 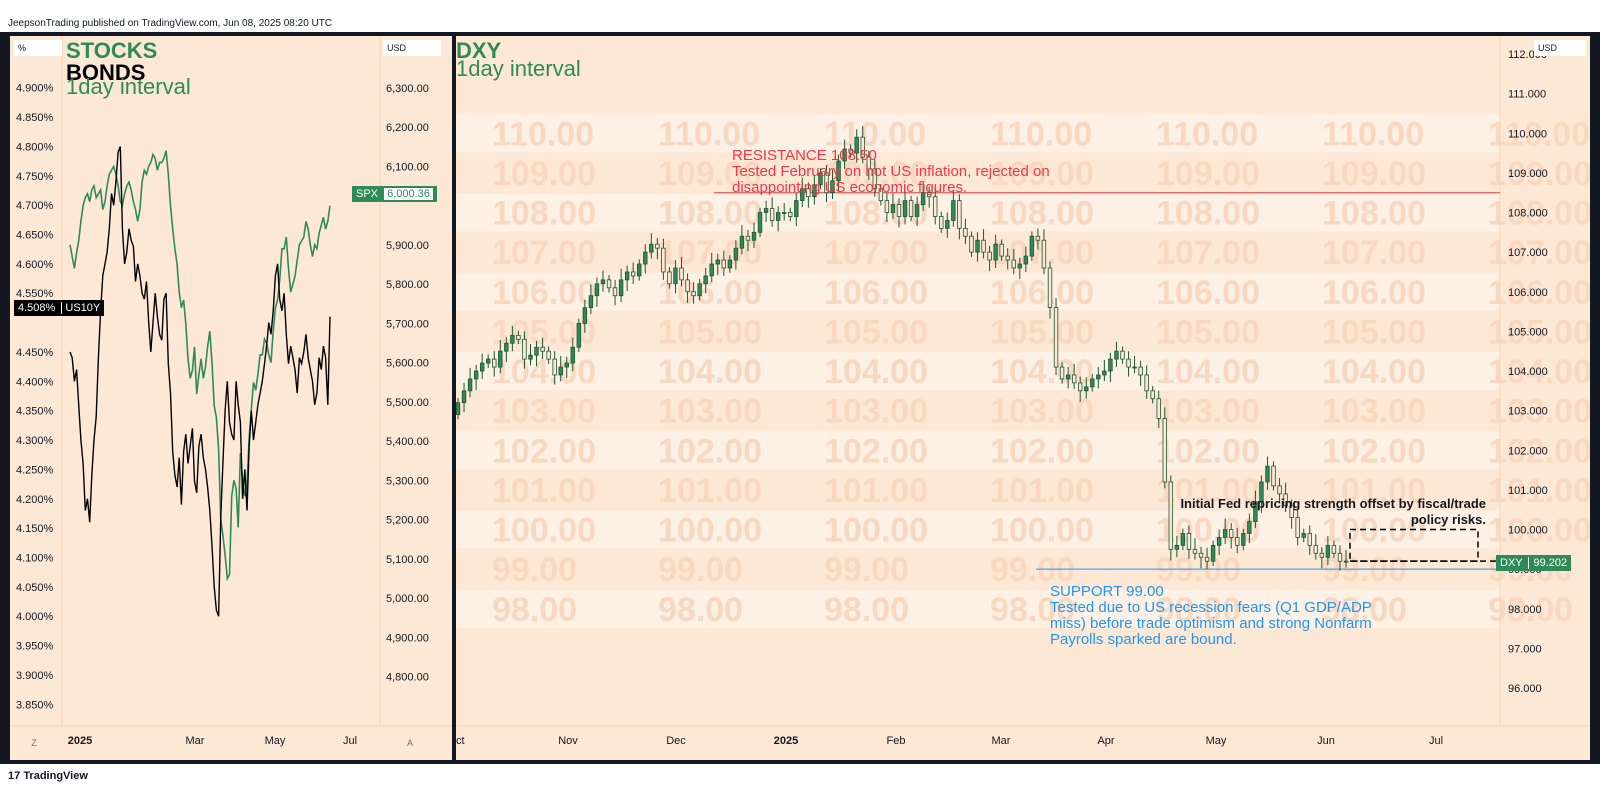 What do you see at coordinates (1208, 412) in the screenshot?
I see `watermark-level-text: 103.00` at bounding box center [1208, 412].